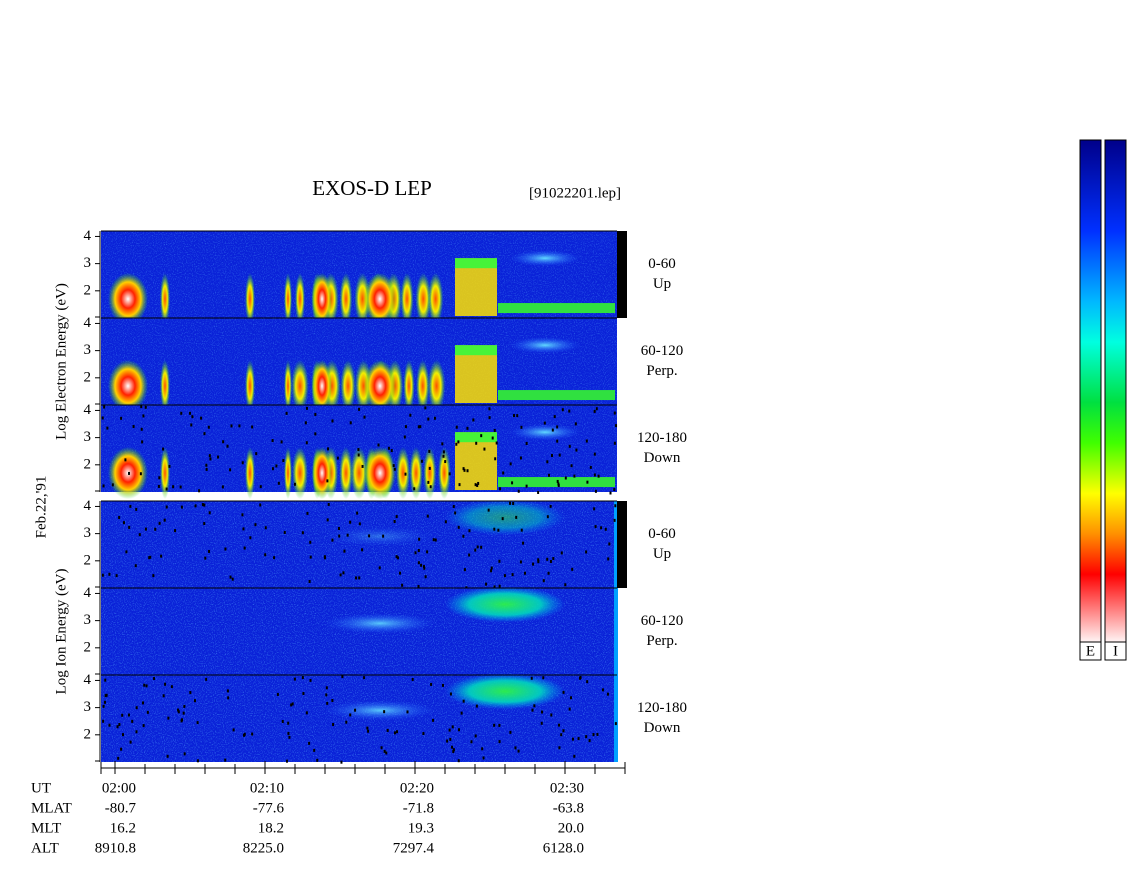  Describe the element at coordinates (545, 258) in the screenshot. I see `arc` at that location.